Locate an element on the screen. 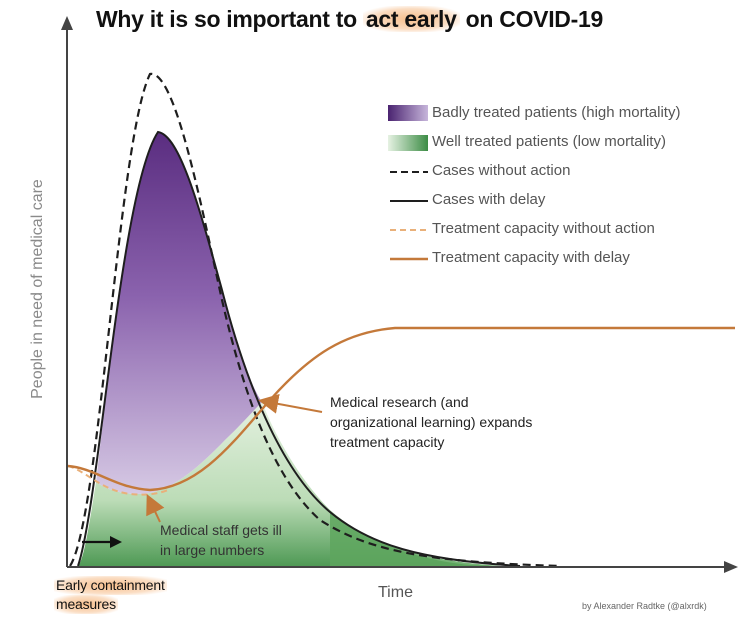 This screenshot has height=618, width=750. line-capacity-without-action is located at coordinates (118, 480).